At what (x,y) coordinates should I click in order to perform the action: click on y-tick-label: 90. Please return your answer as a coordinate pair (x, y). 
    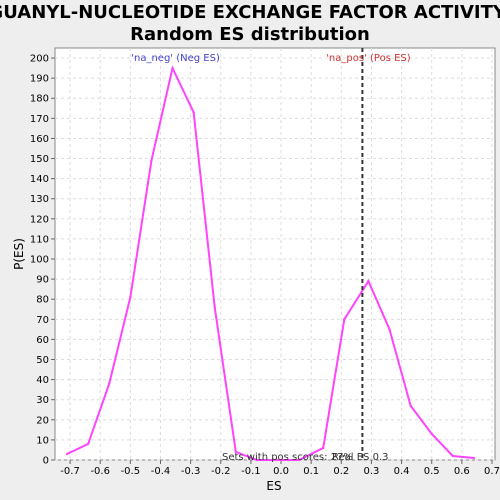
    Looking at the image, I should click on (42, 280).